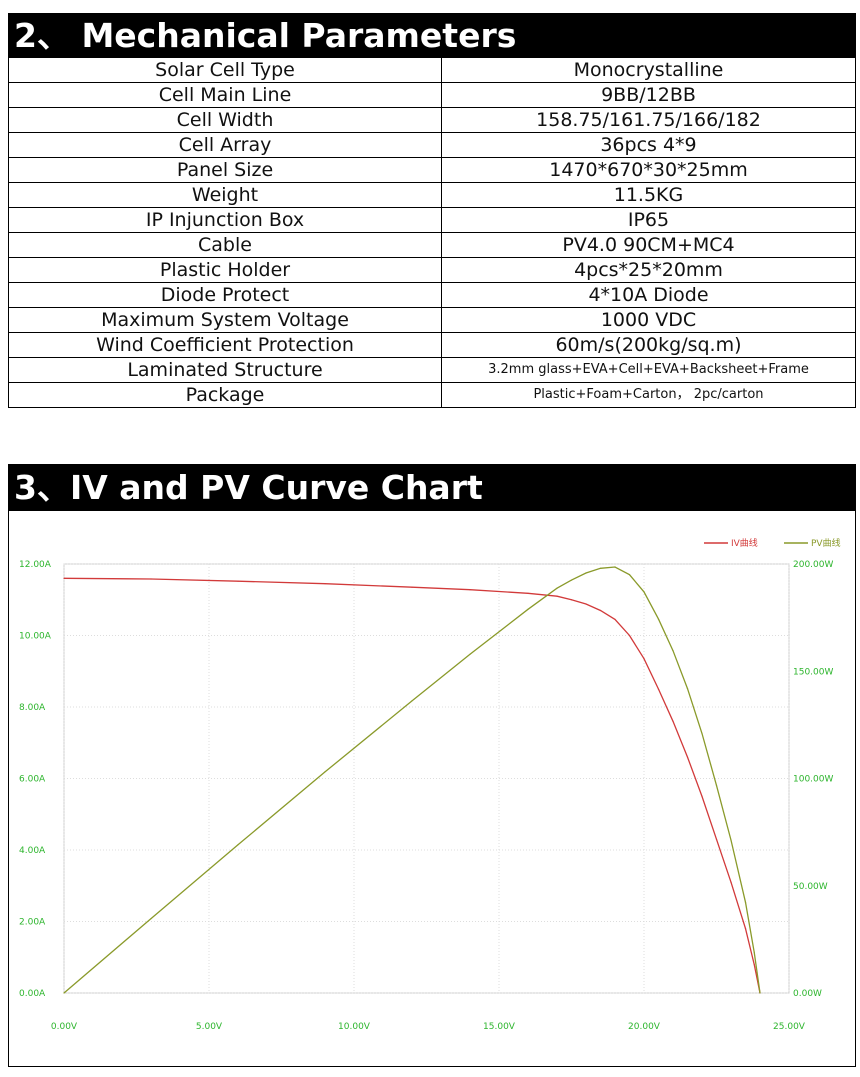 The height and width of the screenshot is (1077, 860). I want to click on spec-row: Solar Cell Type Monocrystalline, so click(432, 70).